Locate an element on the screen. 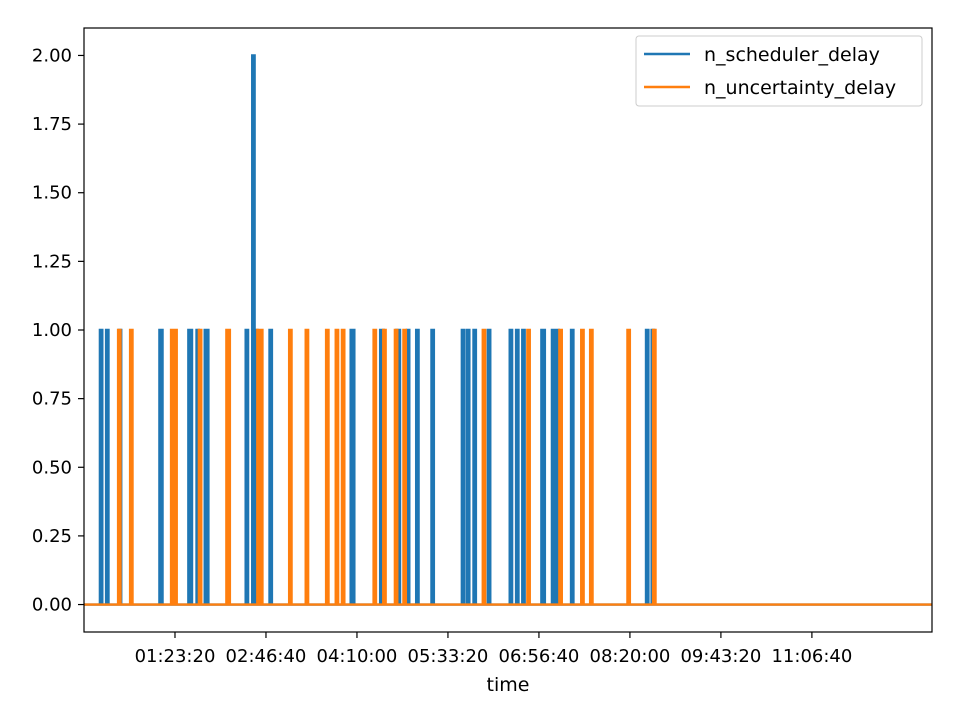 Image resolution: width=960 pixels, height=720 pixels. y-tick-label: 1.50 is located at coordinates (52, 193).